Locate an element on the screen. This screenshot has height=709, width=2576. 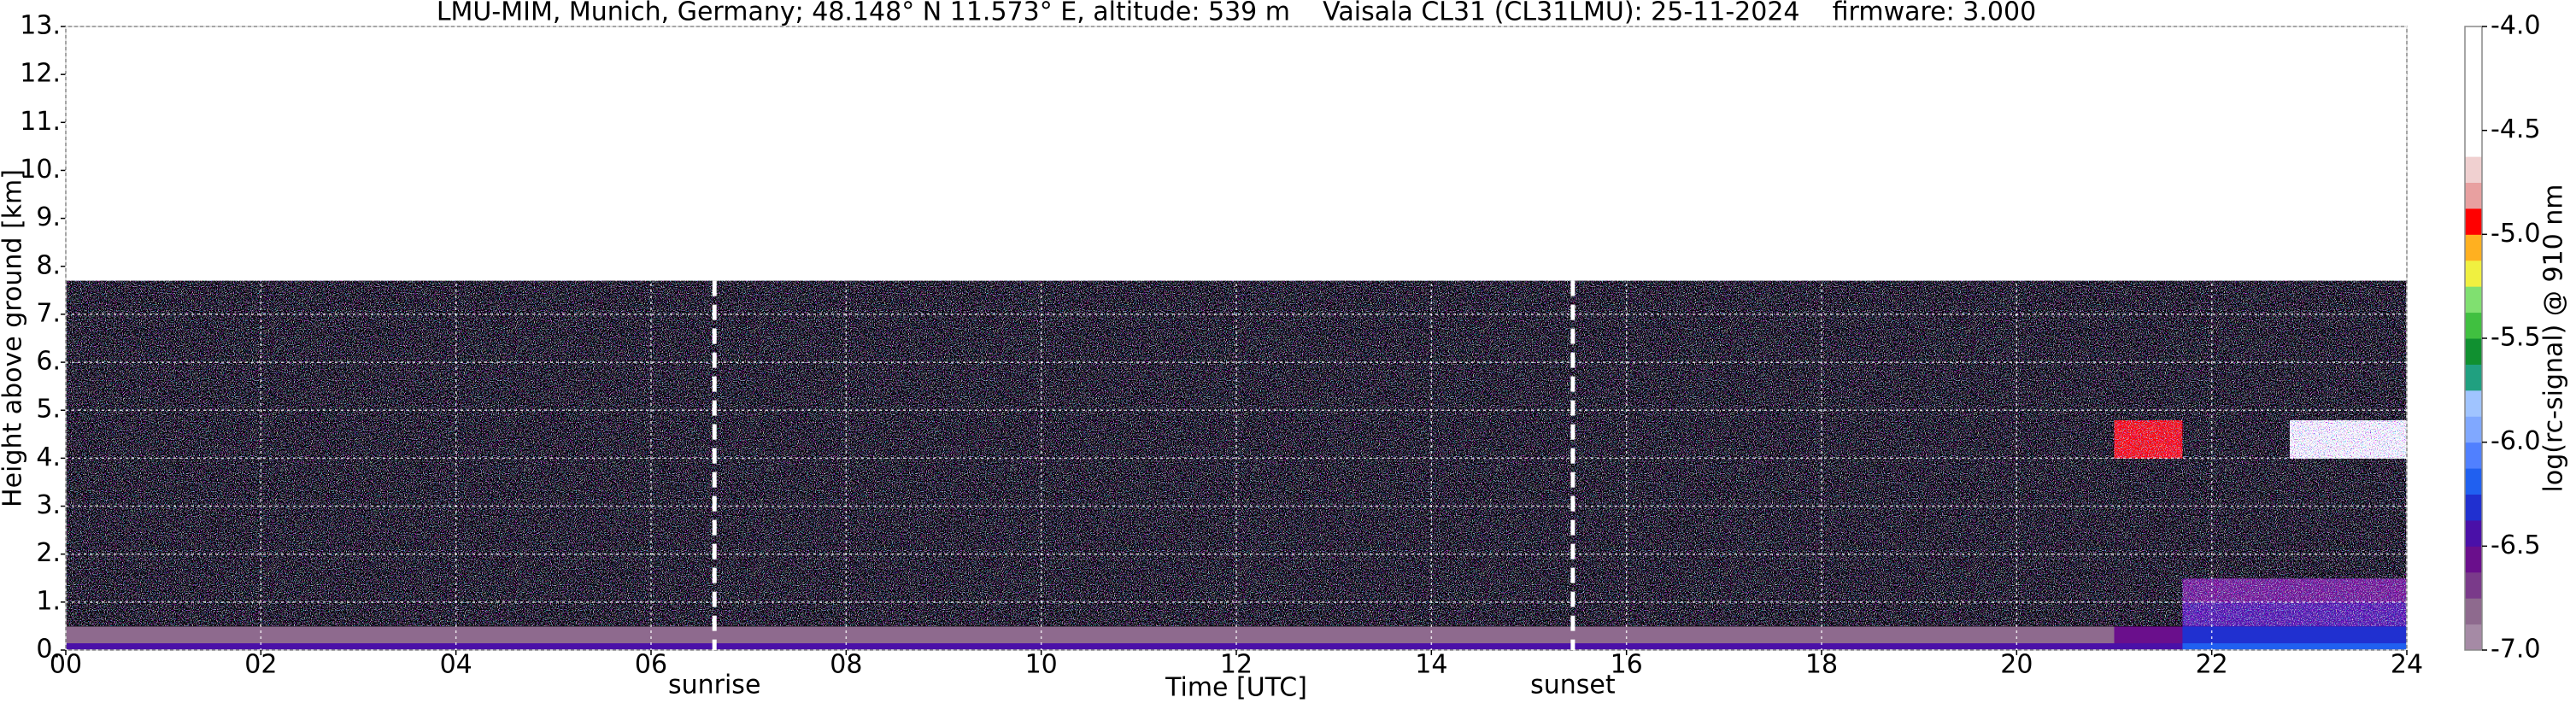
y-tick-label: 2. is located at coordinates (48, 553).